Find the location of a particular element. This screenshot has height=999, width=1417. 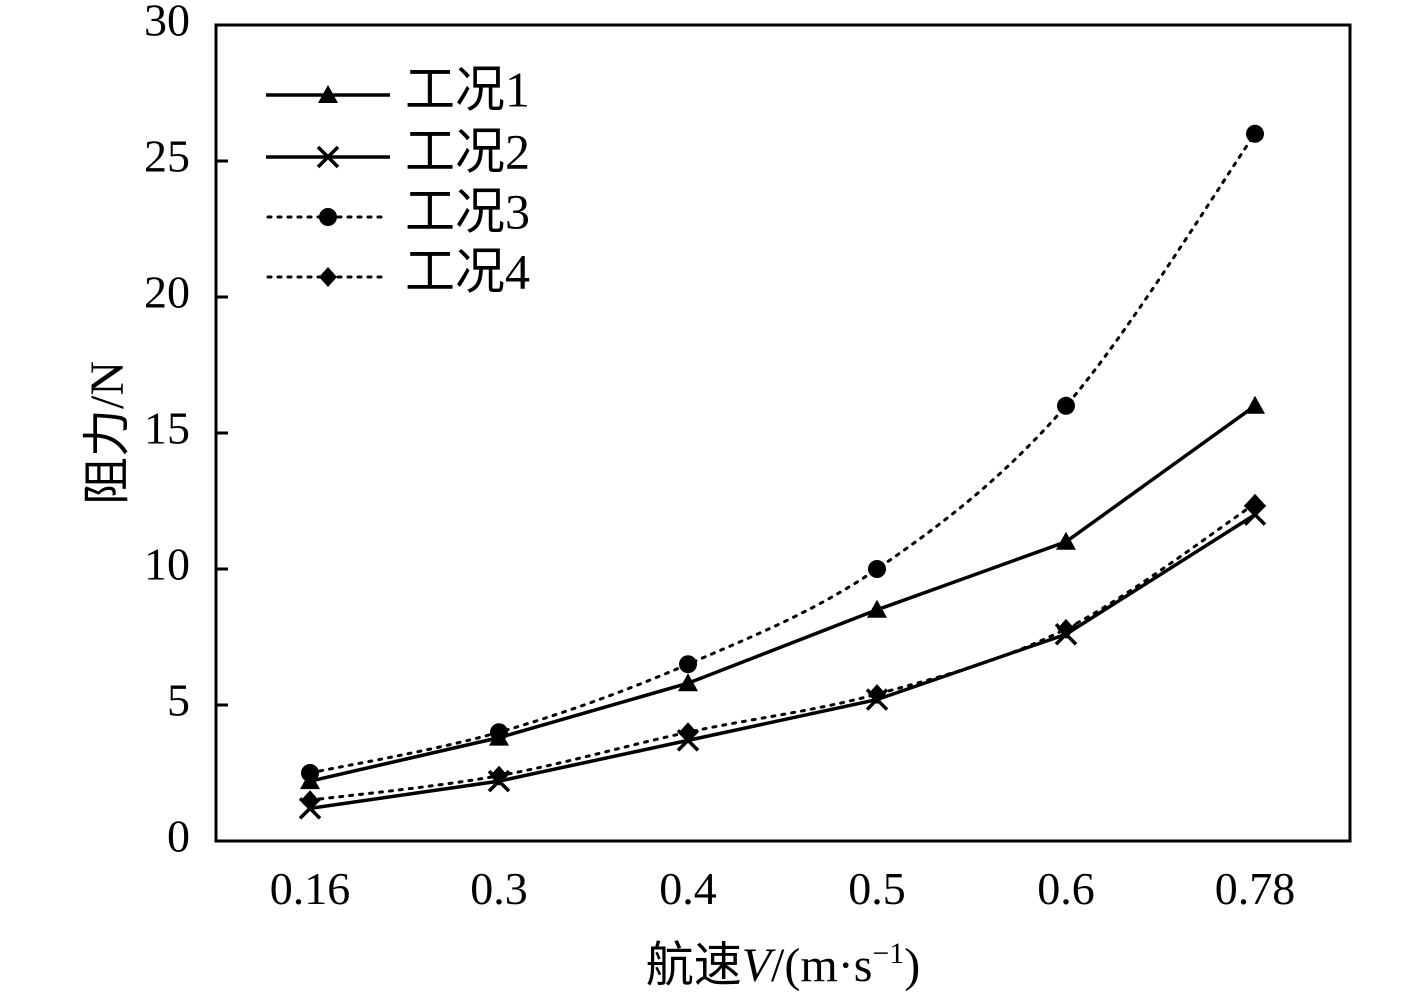

x-axis-label: 航速V/(m·s−1) is located at coordinates (783, 964).